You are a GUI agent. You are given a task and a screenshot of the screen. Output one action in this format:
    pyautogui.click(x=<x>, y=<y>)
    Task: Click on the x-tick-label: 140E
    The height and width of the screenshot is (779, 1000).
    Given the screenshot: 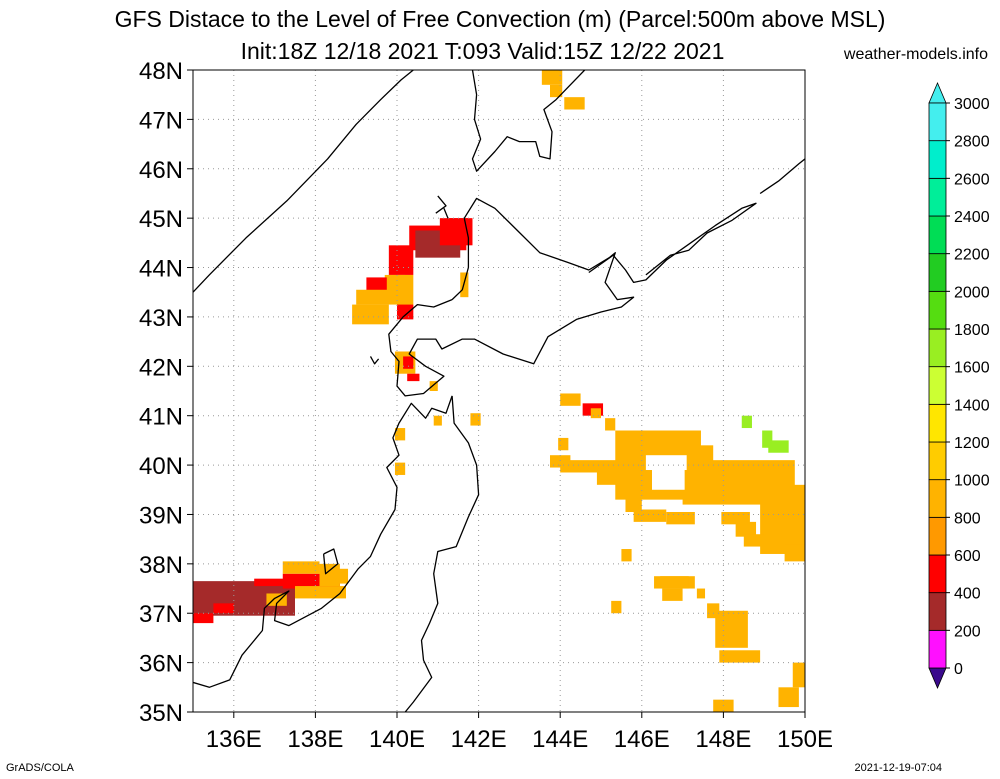 What is the action you would take?
    pyautogui.click(x=397, y=739)
    